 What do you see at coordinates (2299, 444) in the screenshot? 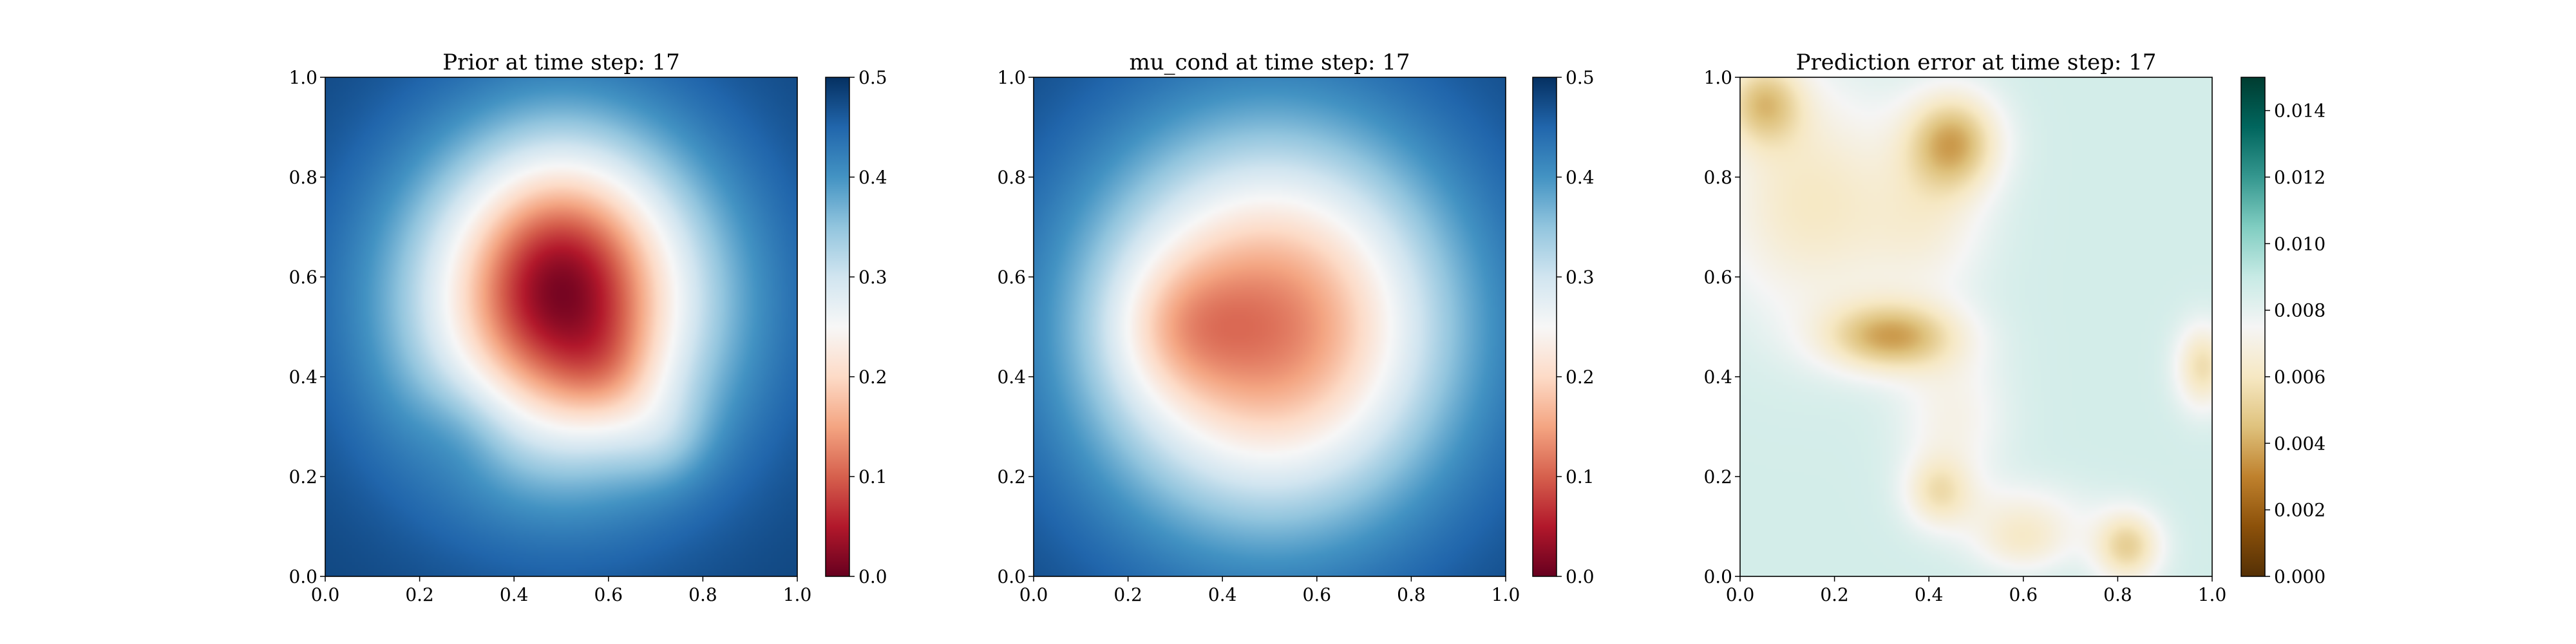
I see `colorbar-tick-label: 0.004` at bounding box center [2299, 444].